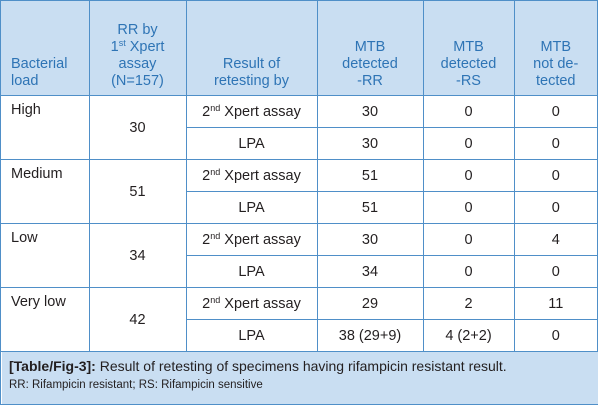 The image size is (598, 405). What do you see at coordinates (45, 48) in the screenshot?
I see `header-bacterial-load: Bacterial load` at bounding box center [45, 48].